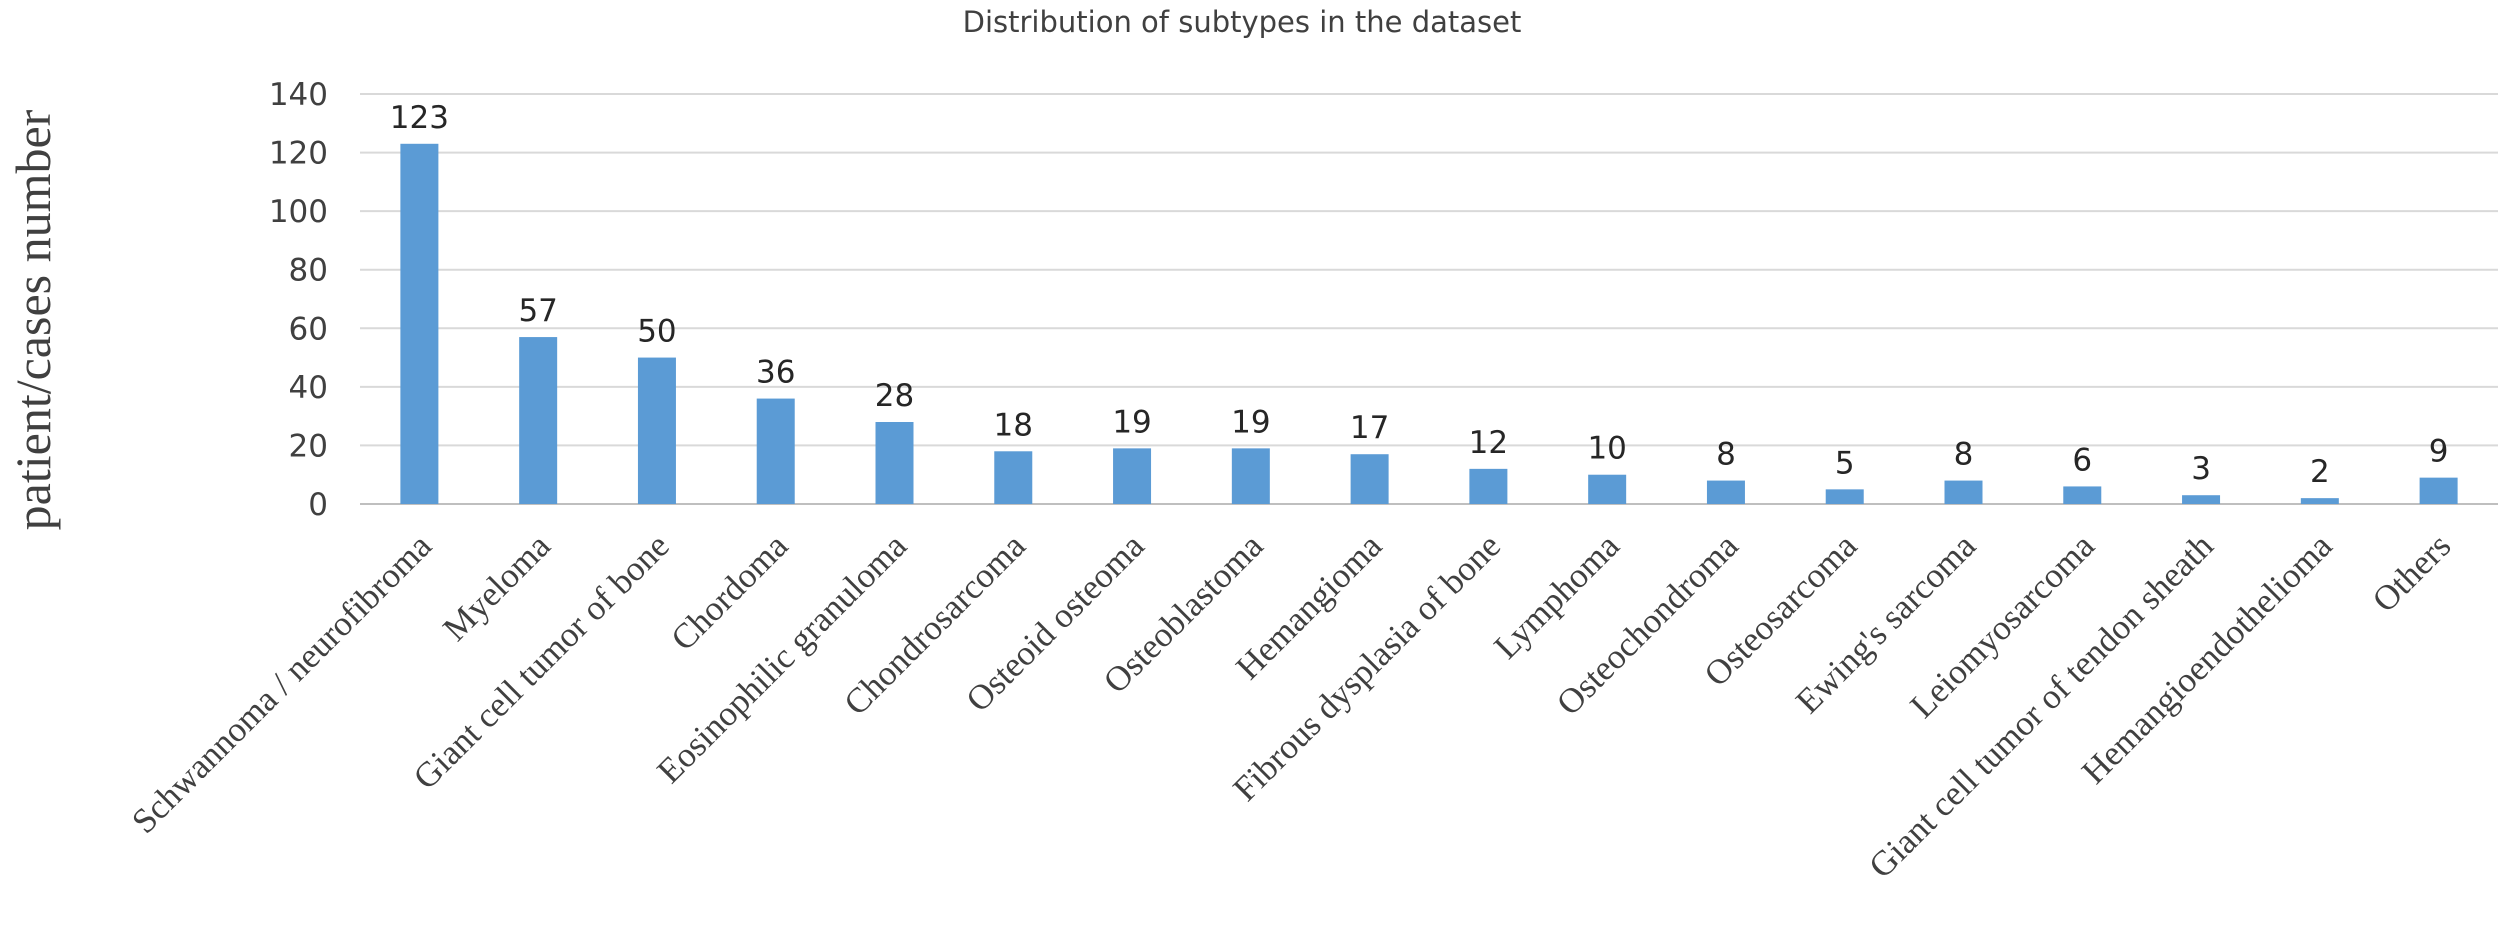 The width and height of the screenshot is (2500, 950). I want to click on data-label: 57, so click(537, 311).